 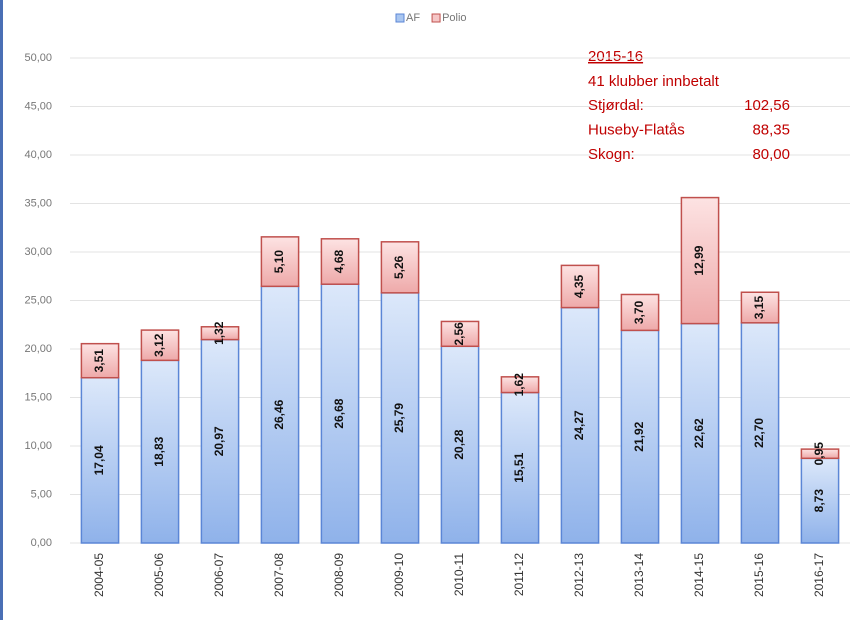 What do you see at coordinates (771, 129) in the screenshot?
I see `annotation-value: 88,35` at bounding box center [771, 129].